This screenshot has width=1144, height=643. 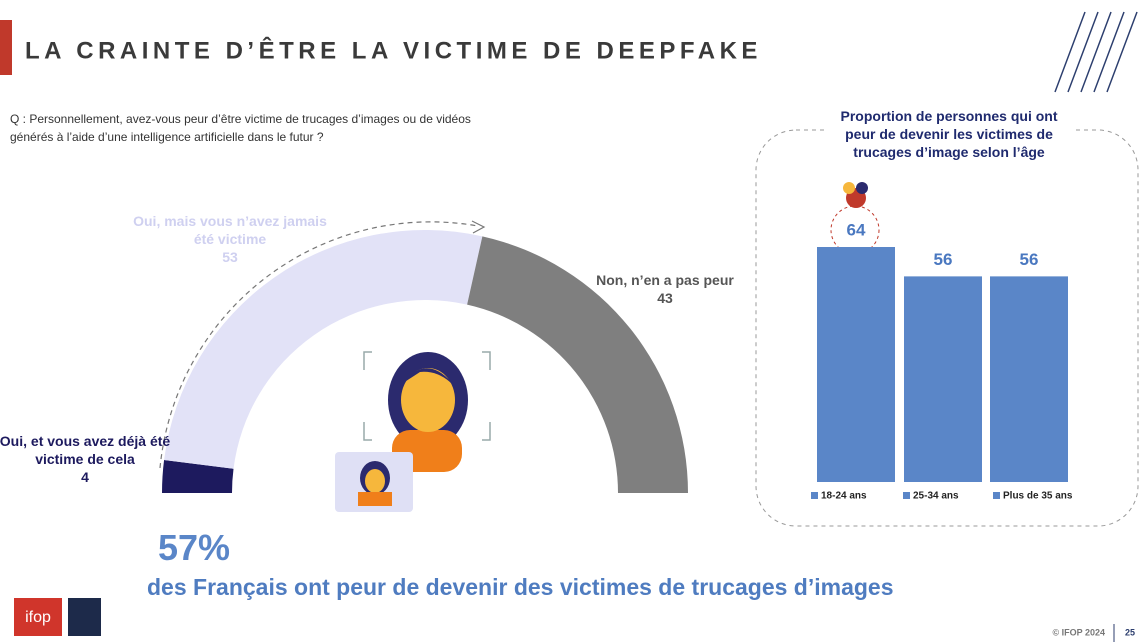 I want to click on decor-lines, so click(x=1096, y=52).